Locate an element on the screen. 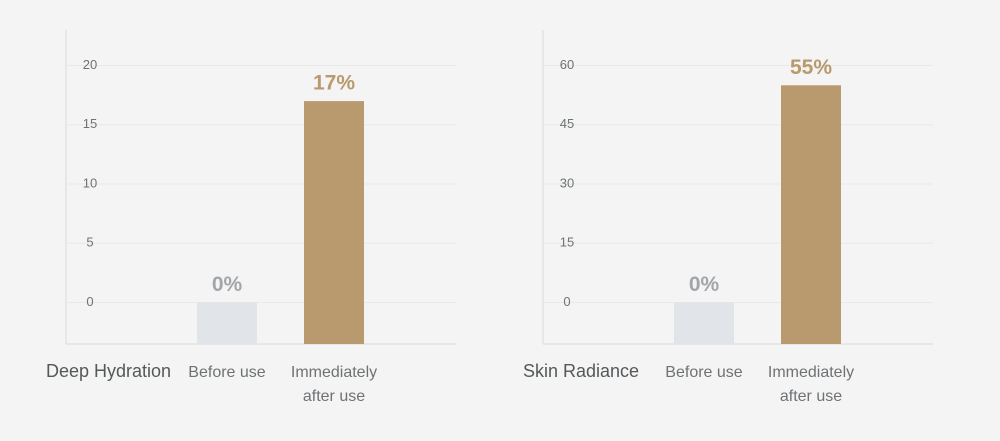 This screenshot has height=441, width=1000. y-tick-label: 60 is located at coordinates (567, 64).